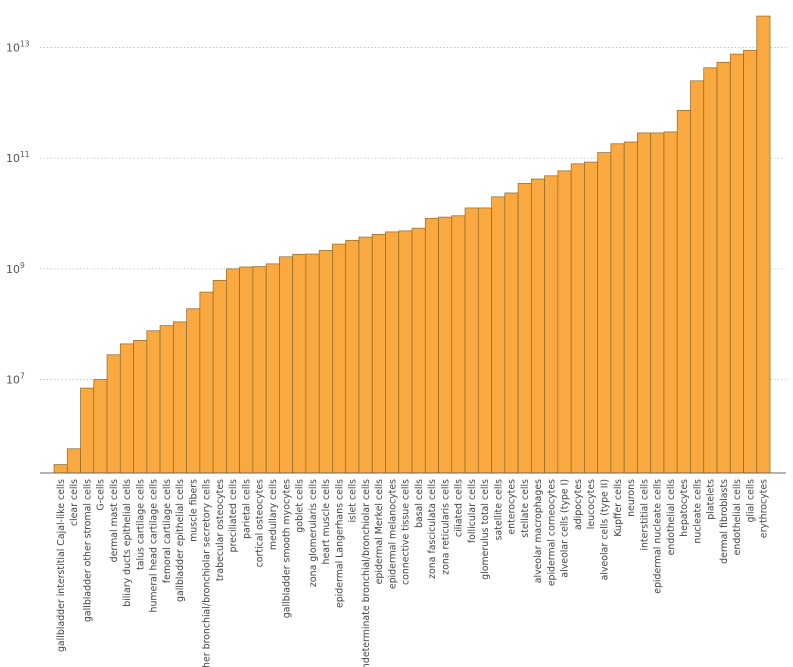 The image size is (793, 667). Describe the element at coordinates (220, 530) in the screenshot. I see `category-label: trabecular osteocytes` at that location.